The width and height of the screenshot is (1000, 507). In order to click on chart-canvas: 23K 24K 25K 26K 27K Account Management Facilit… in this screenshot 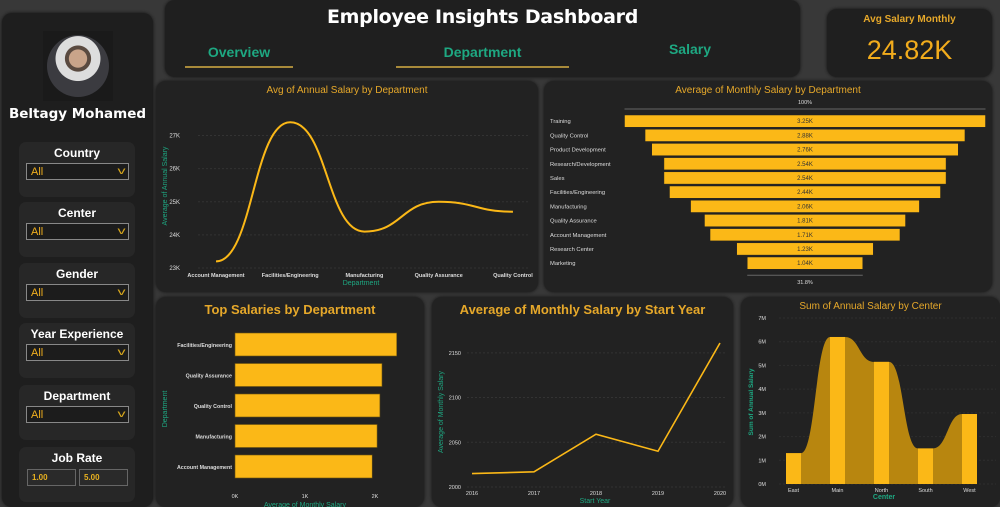, I will do `click(347, 204)`.